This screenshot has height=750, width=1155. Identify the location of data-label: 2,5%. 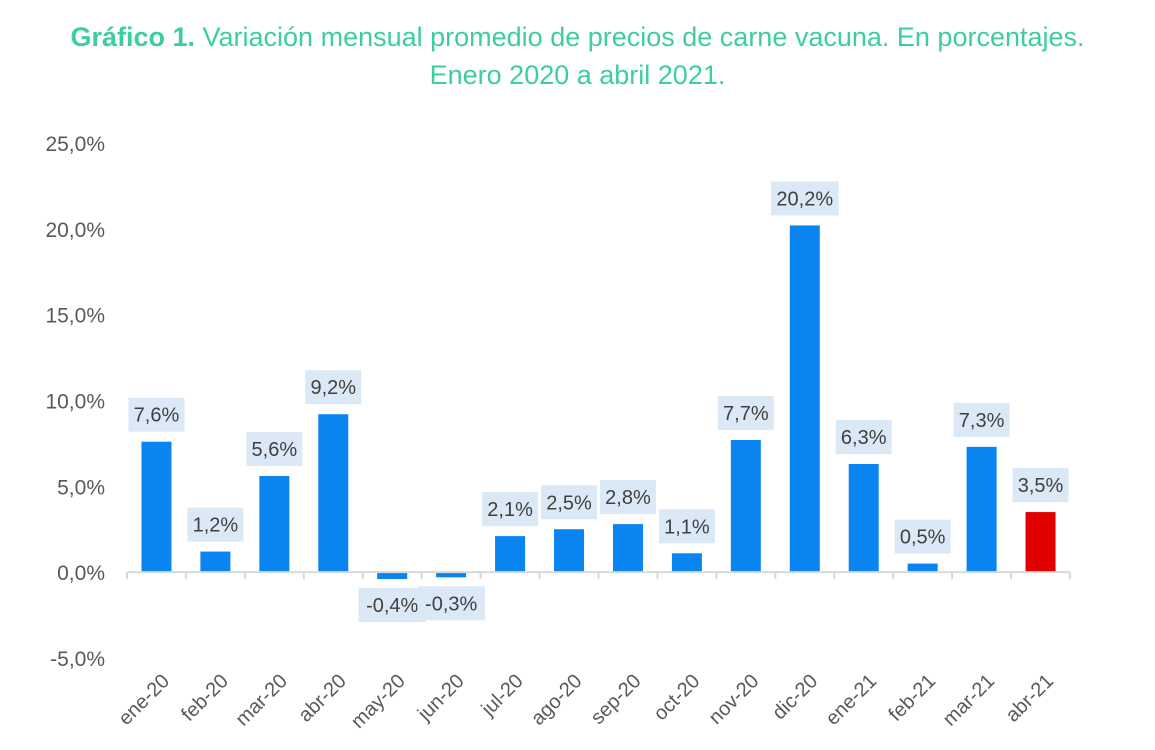
(569, 503).